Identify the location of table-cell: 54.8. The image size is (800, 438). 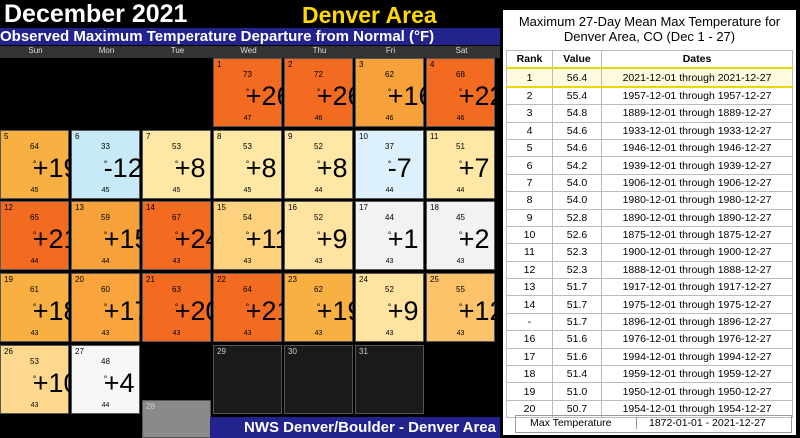
(577, 113).